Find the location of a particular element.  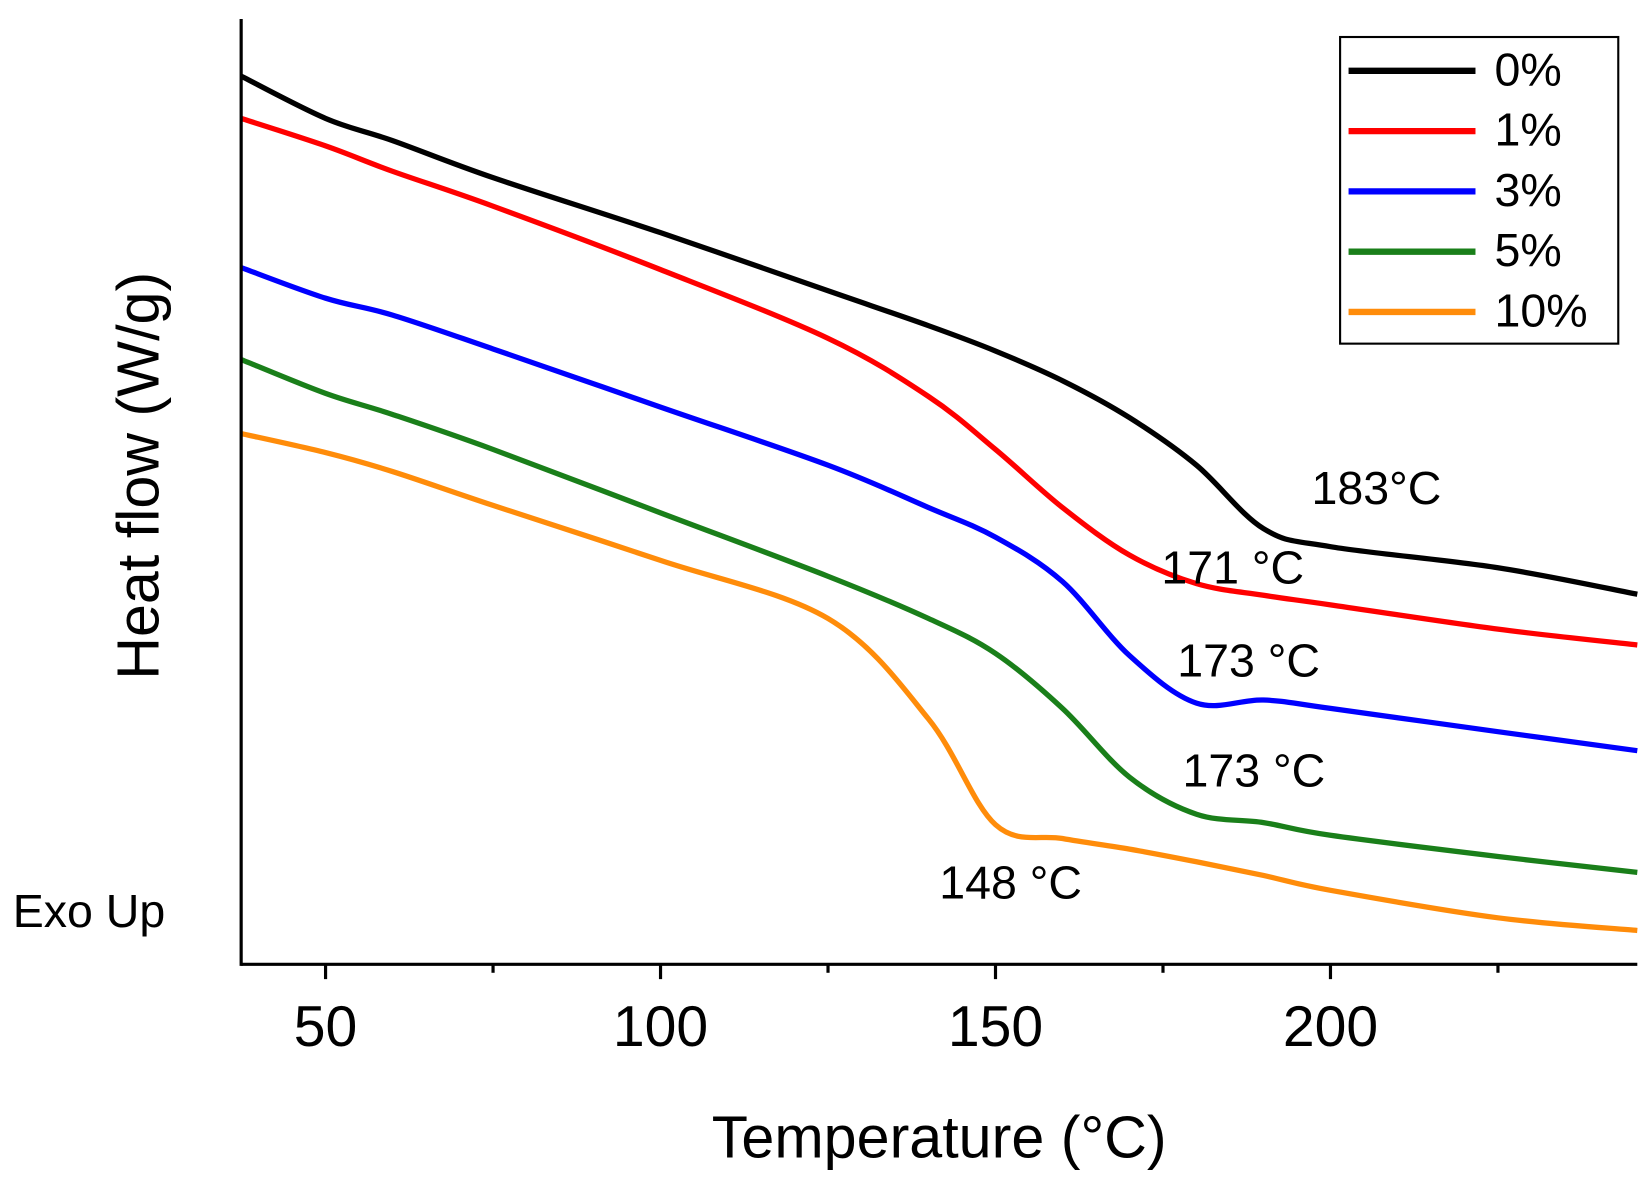

annotation: 171 °C is located at coordinates (1232, 567).